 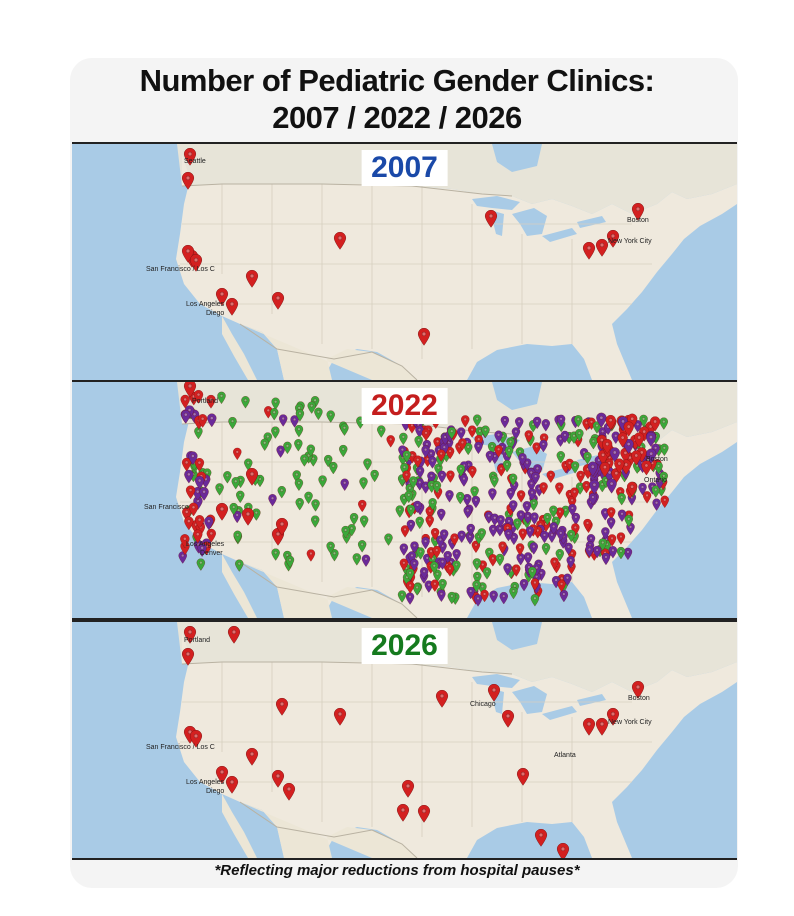 I want to click on label-san-francisco: San Francisco, so click(x=166, y=507).